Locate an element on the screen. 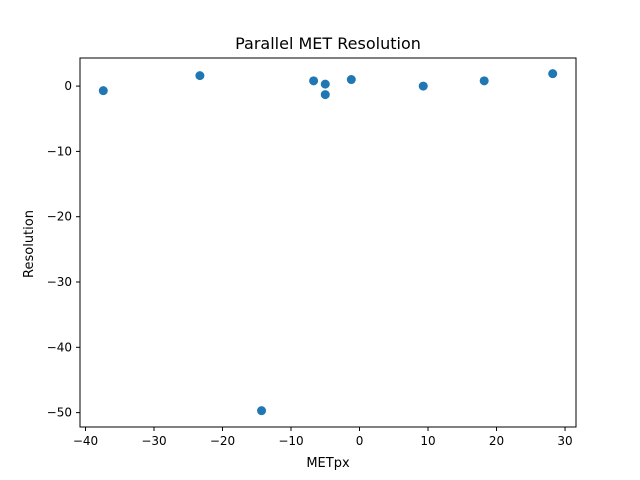  x-tick-label: 10 is located at coordinates (427, 441).